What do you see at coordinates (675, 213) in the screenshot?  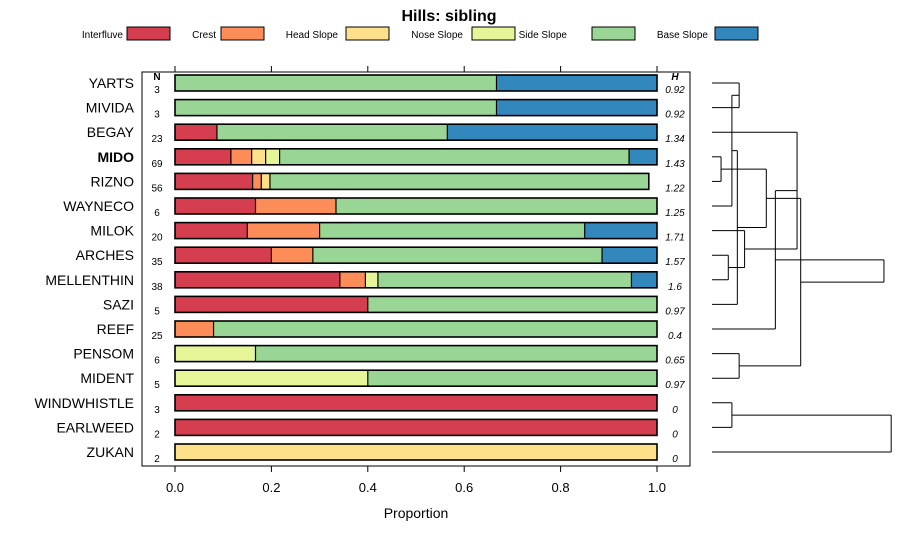 I see `row-h: 1.25` at bounding box center [675, 213].